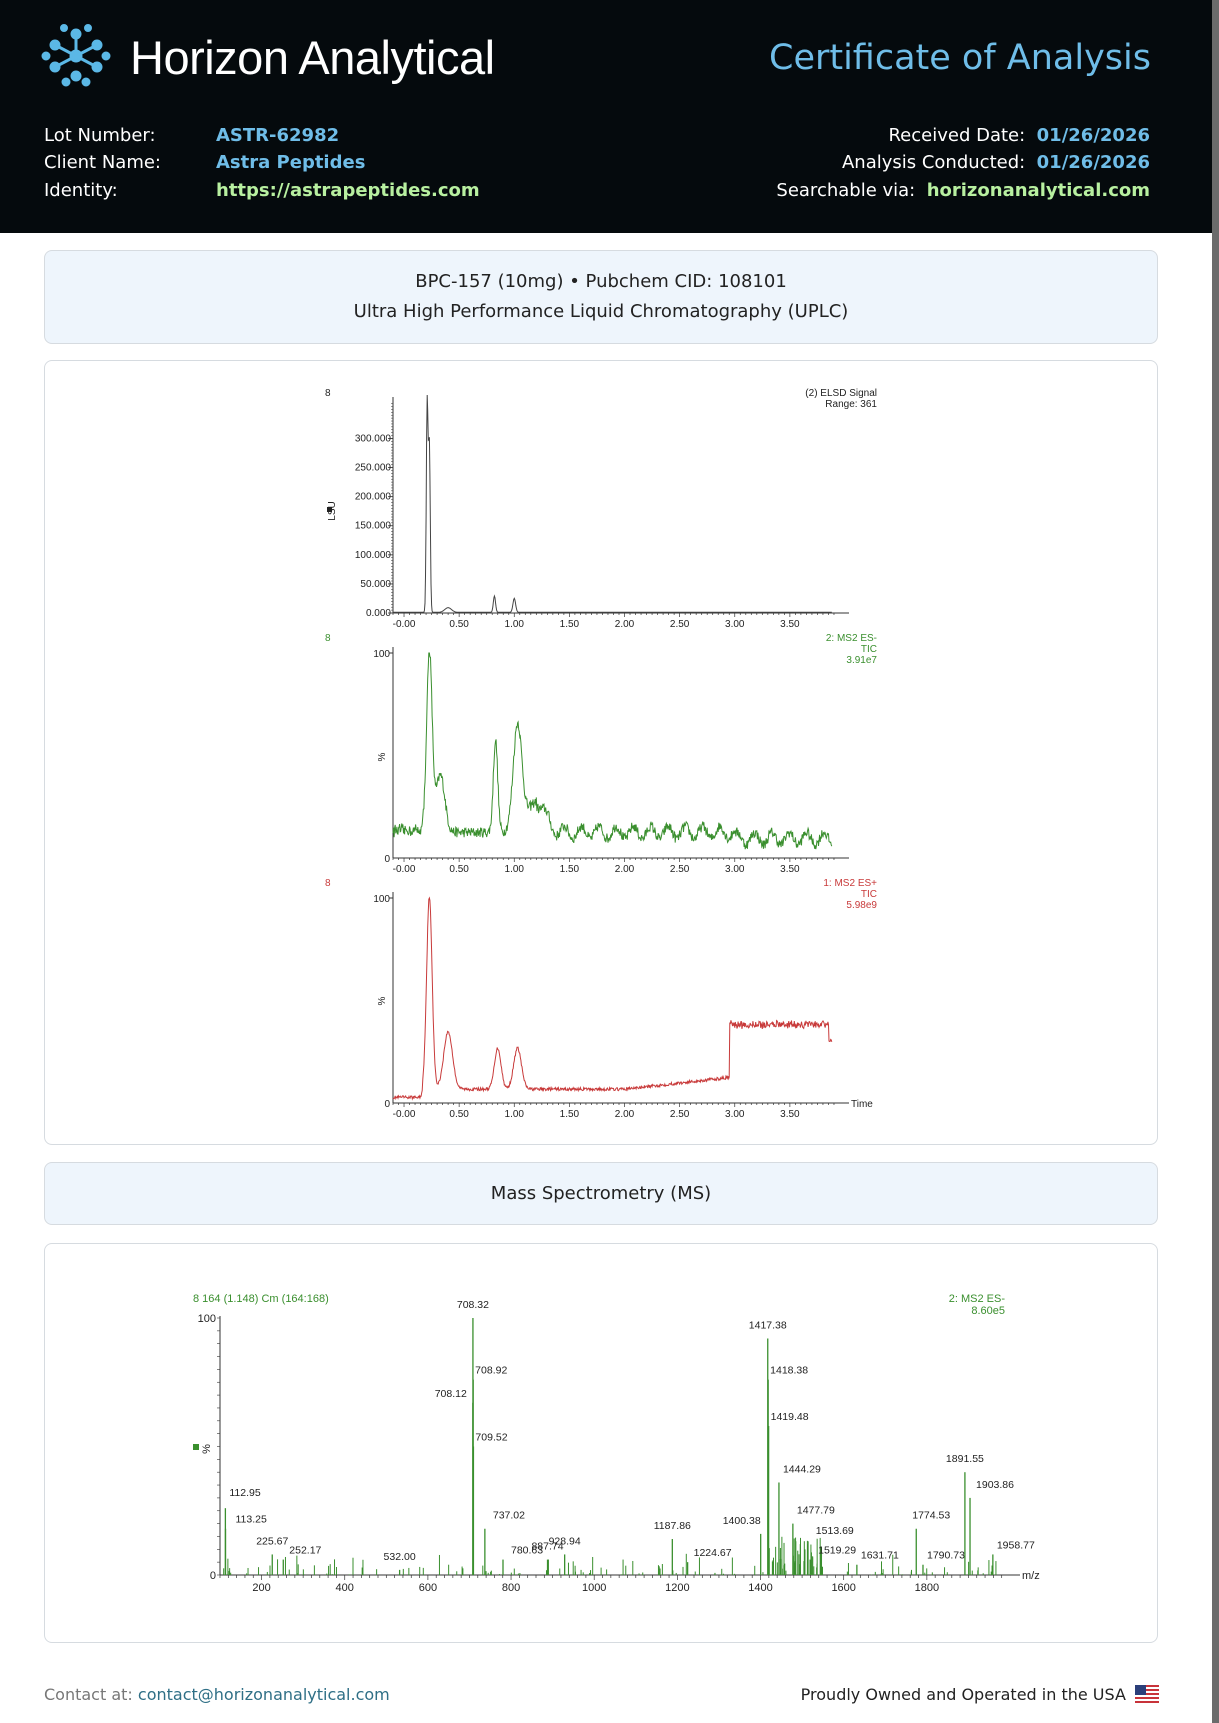 The height and width of the screenshot is (1723, 1219). What do you see at coordinates (790, 1417) in the screenshot?
I see `peak-label: 1419.48` at bounding box center [790, 1417].